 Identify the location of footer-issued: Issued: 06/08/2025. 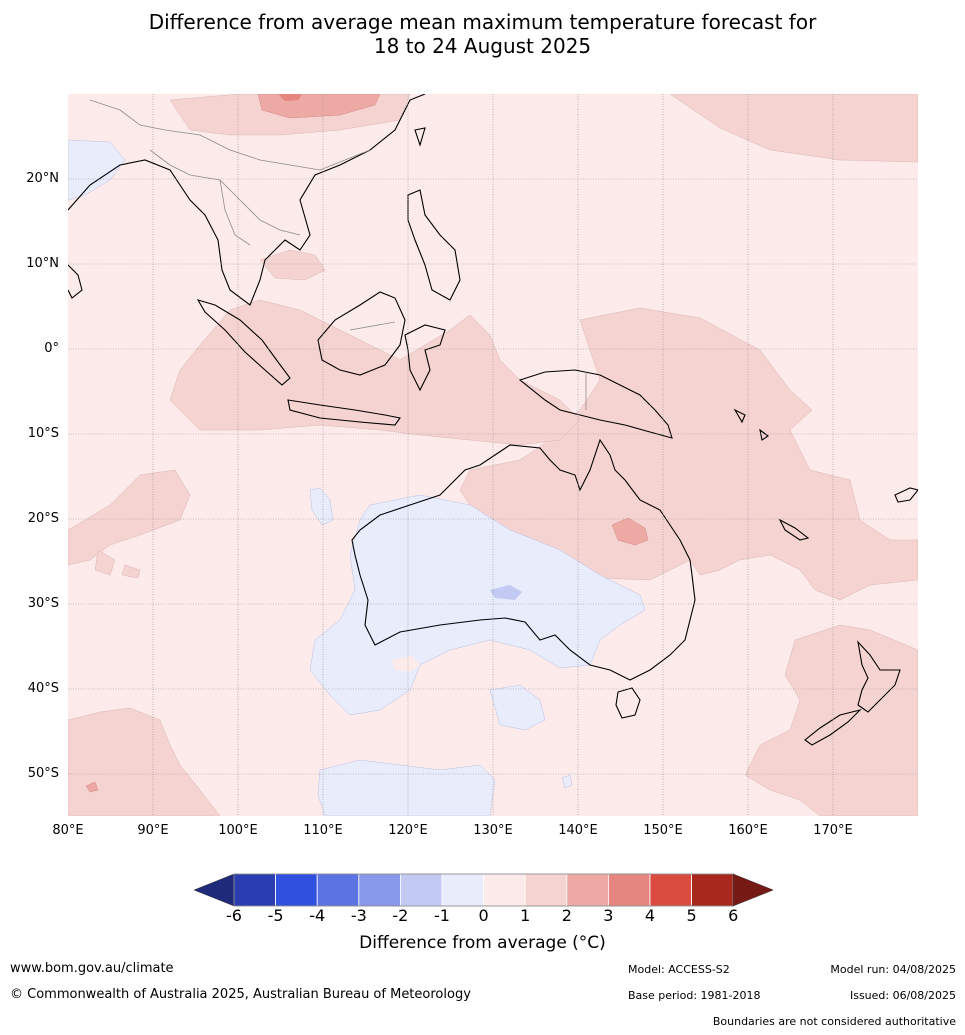
(902, 995).